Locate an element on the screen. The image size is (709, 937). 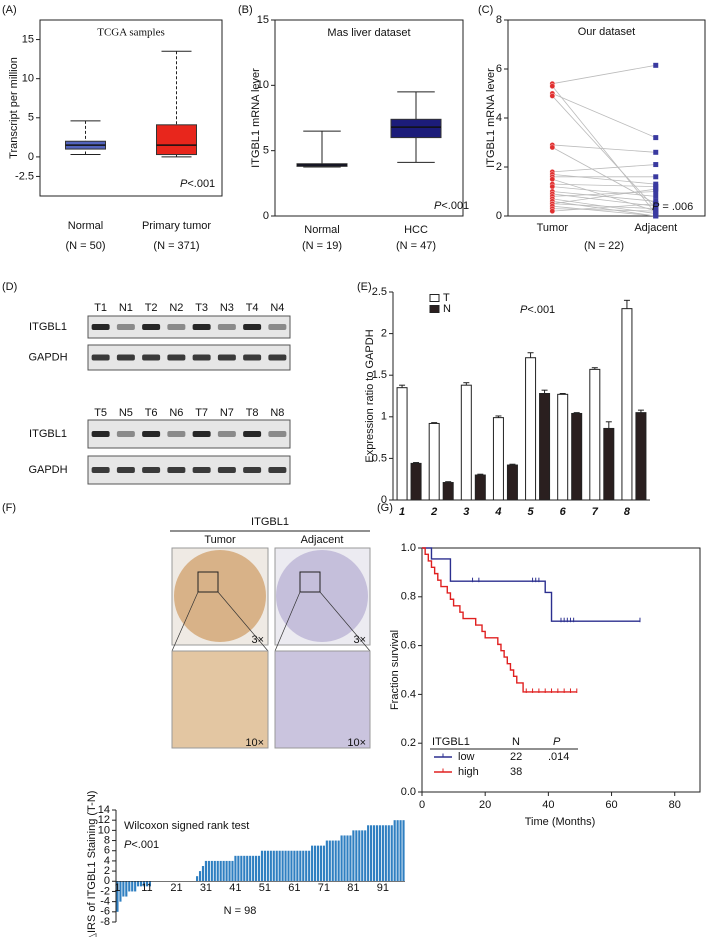
n-label: N = 98 is located at coordinates (240, 911).